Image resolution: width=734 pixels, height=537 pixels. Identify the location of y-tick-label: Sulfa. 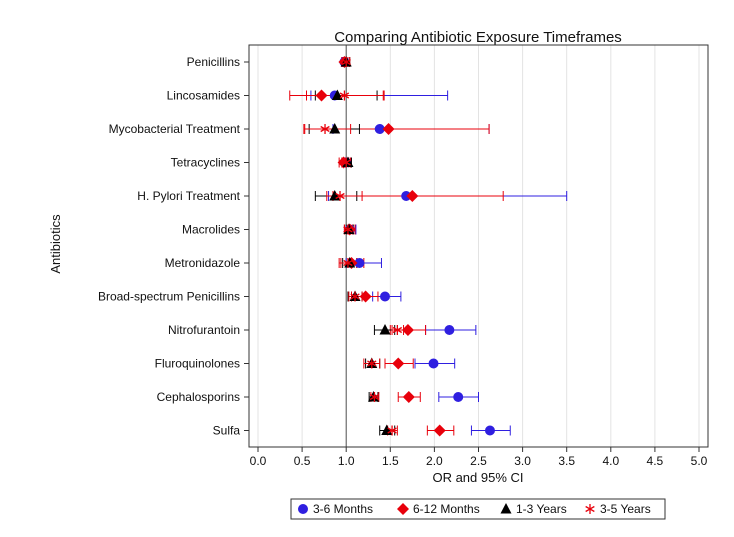
(227, 431).